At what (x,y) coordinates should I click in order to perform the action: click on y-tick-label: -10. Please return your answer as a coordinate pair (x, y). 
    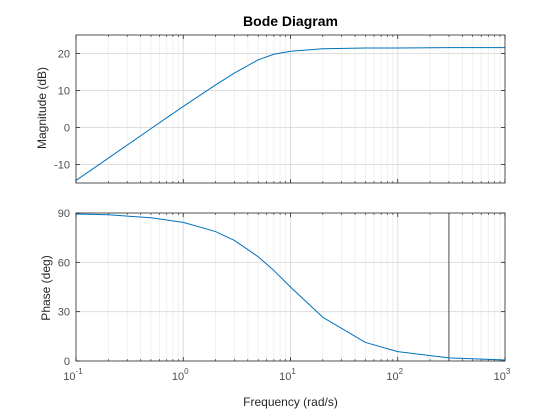
    Looking at the image, I should click on (62, 166).